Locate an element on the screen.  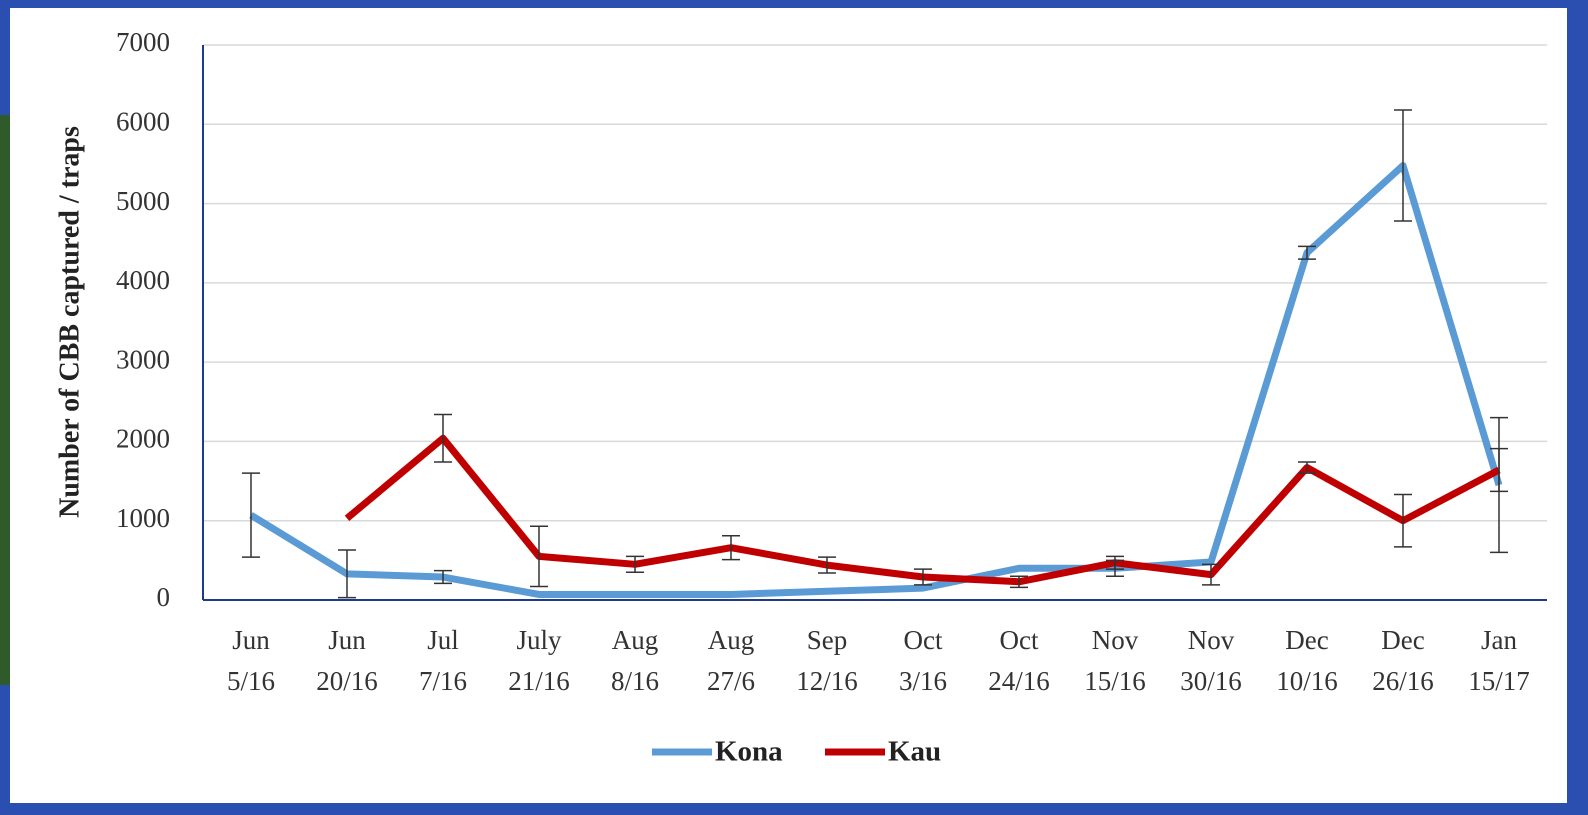
photo-sliver is located at coordinates (5, 400).